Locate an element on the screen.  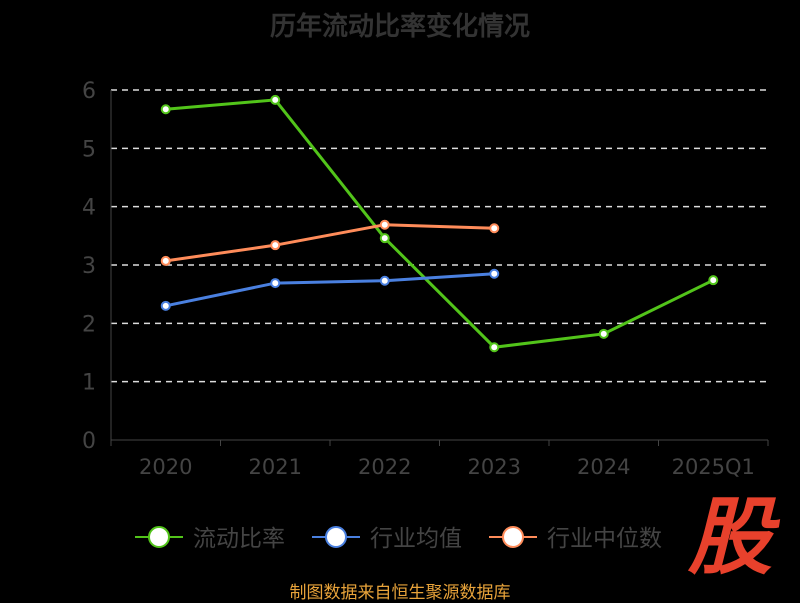
x-tick-label: 2022 is located at coordinates (384, 467).